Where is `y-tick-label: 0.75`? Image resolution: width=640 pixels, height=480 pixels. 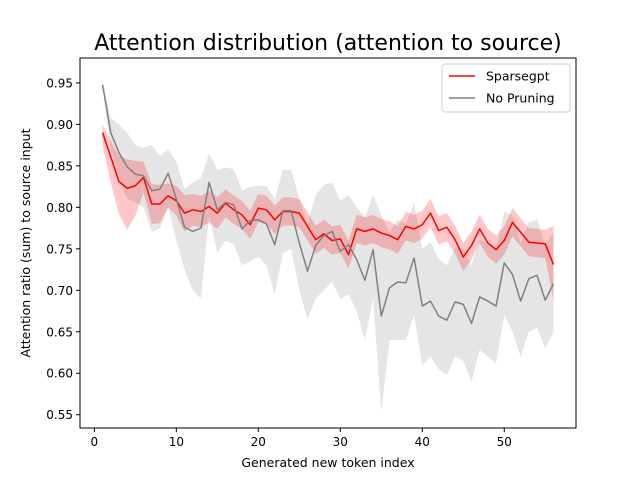
y-tick-label: 0.75 is located at coordinates (59, 249).